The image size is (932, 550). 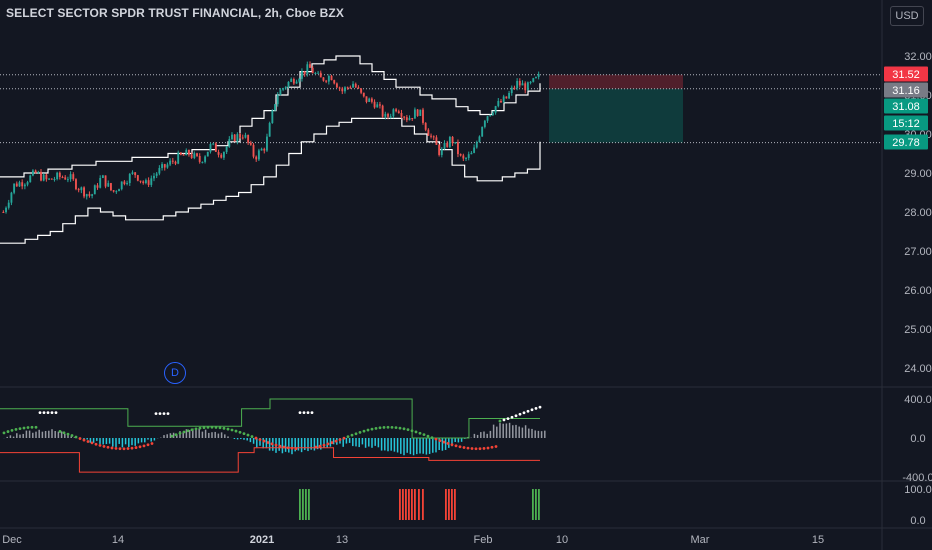 I want to click on price-label: 31.16, so click(x=906, y=91).